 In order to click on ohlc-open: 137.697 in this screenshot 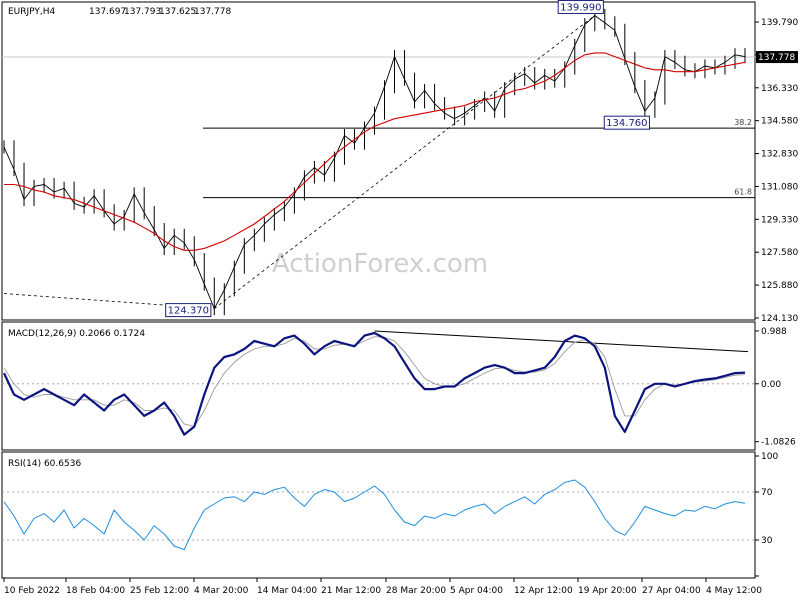, I will do `click(107, 12)`.